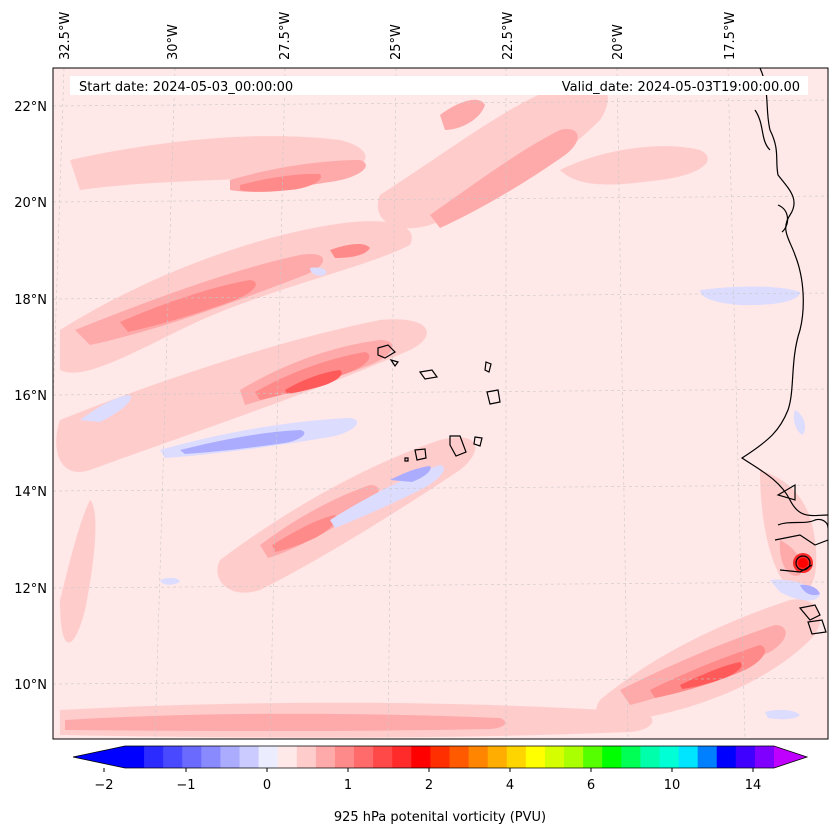 This screenshot has height=836, width=837. What do you see at coordinates (396, 42) in the screenshot?
I see `lon-label: 25°W` at bounding box center [396, 42].